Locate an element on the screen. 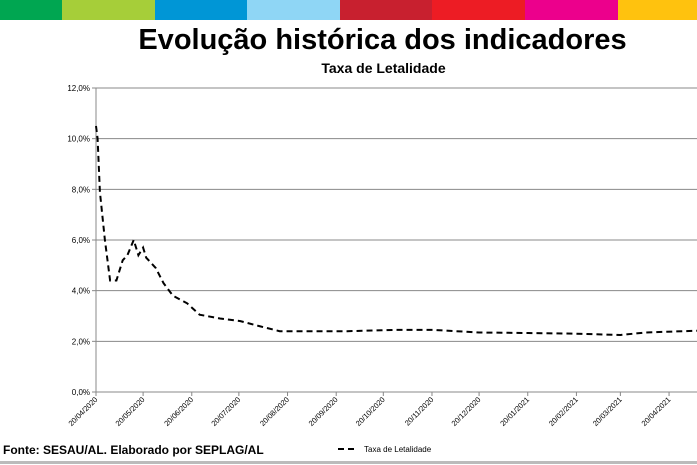 This screenshot has height=465, width=697. x-tick-label: 20/01/2021 is located at coordinates (514, 411).